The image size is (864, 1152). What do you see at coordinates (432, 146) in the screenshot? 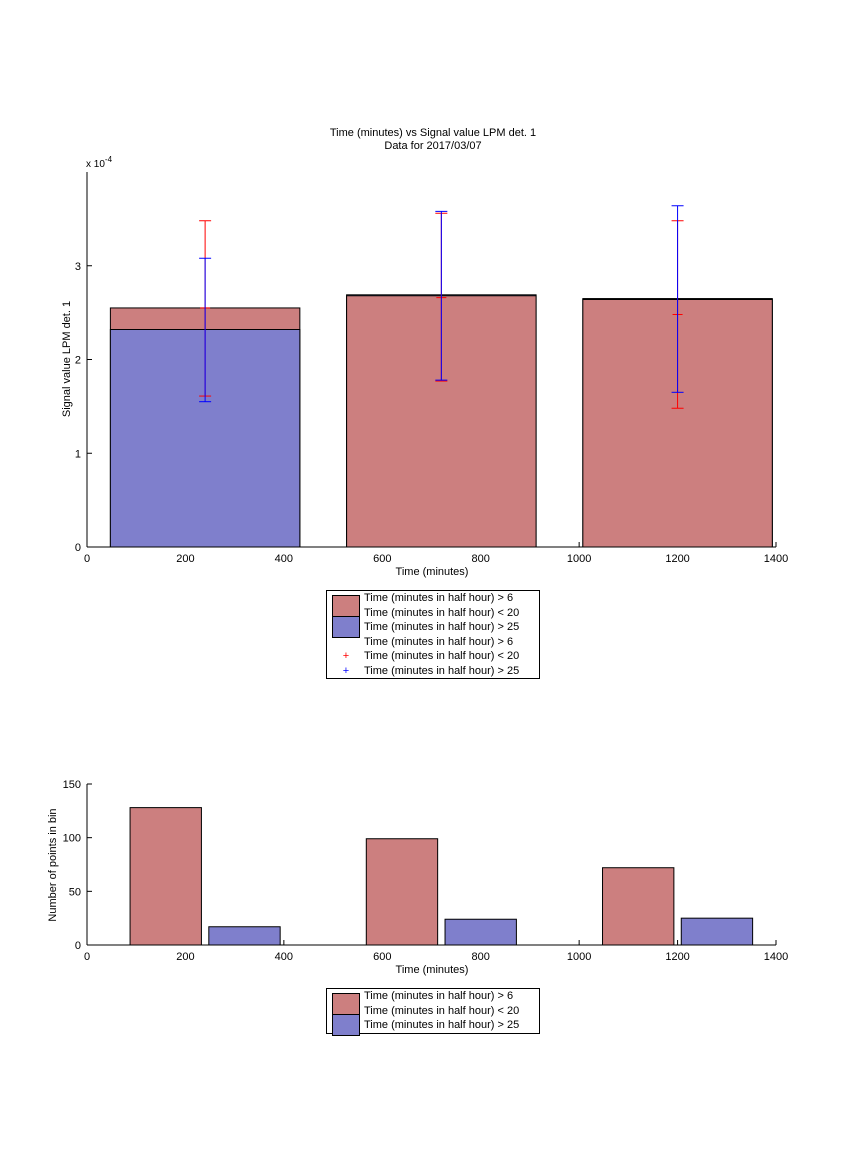
I see `chart-subtitle: Data for 2017/03/07` at bounding box center [432, 146].